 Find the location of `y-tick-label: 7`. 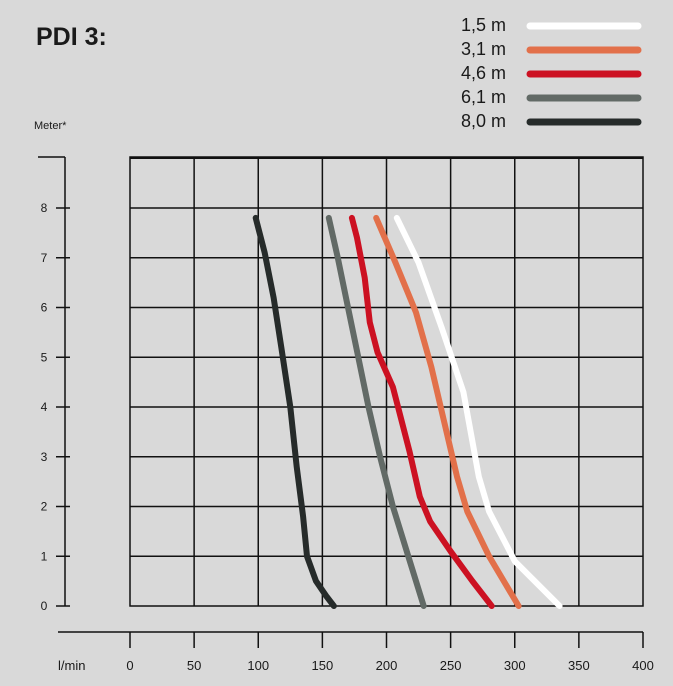

y-tick-label: 7 is located at coordinates (44, 258).